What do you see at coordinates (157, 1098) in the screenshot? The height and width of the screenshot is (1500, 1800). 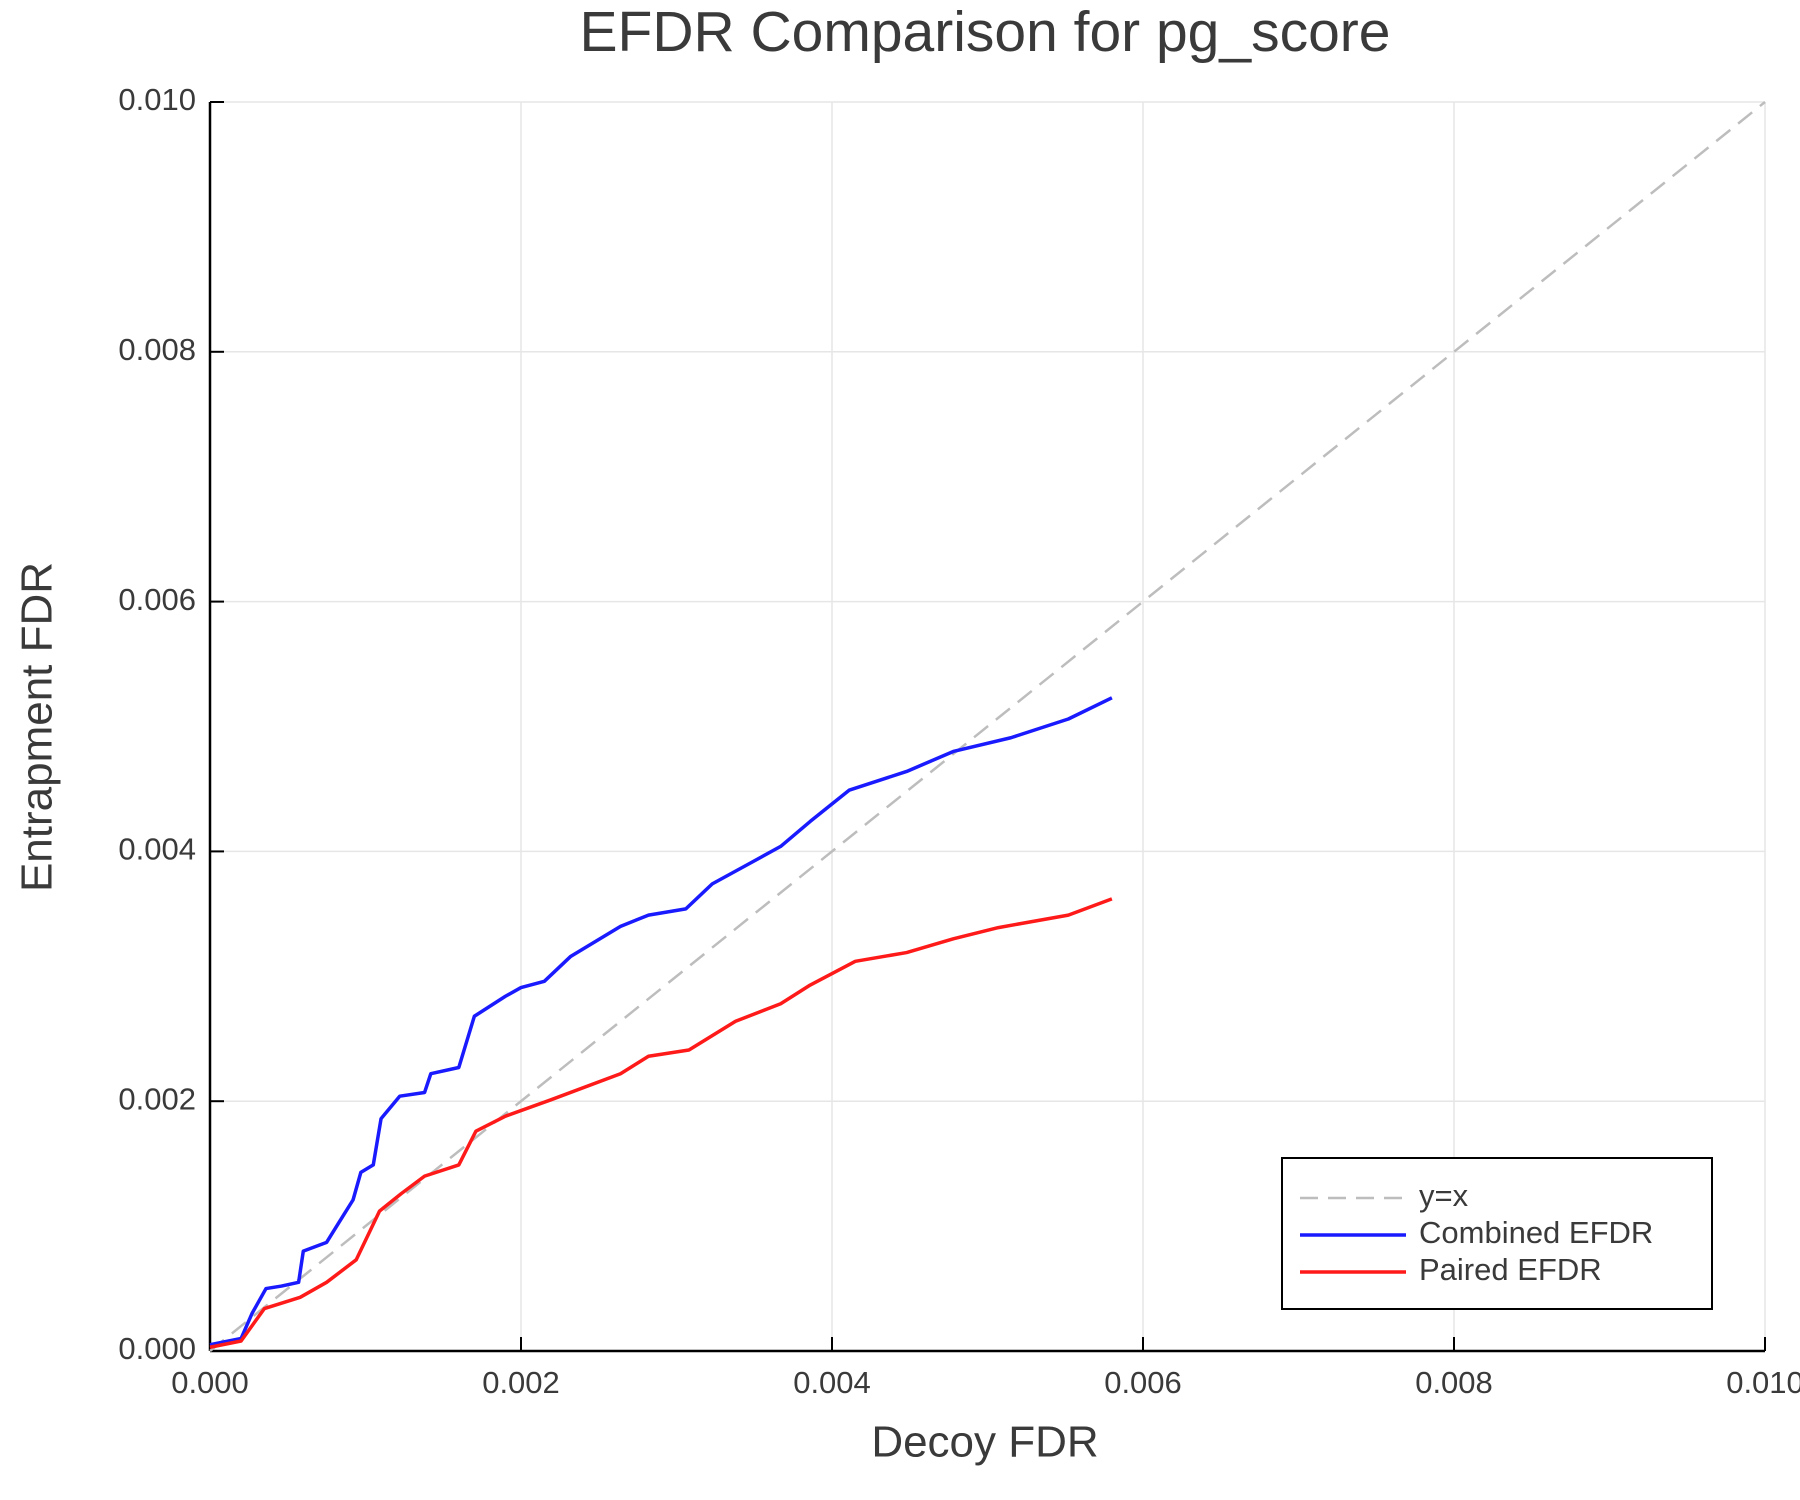 I see `y-tick-label: 0.002` at bounding box center [157, 1098].